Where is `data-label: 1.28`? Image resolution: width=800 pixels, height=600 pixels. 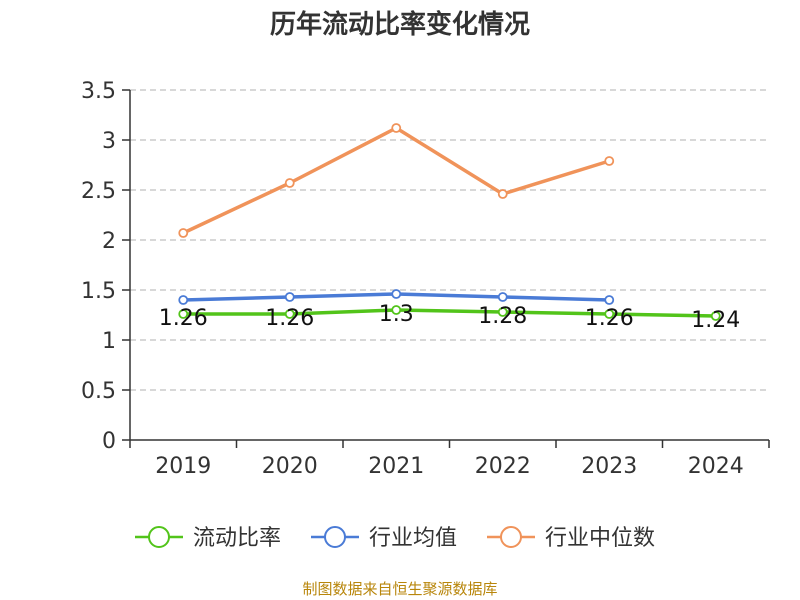 data-label: 1.28 is located at coordinates (502, 316).